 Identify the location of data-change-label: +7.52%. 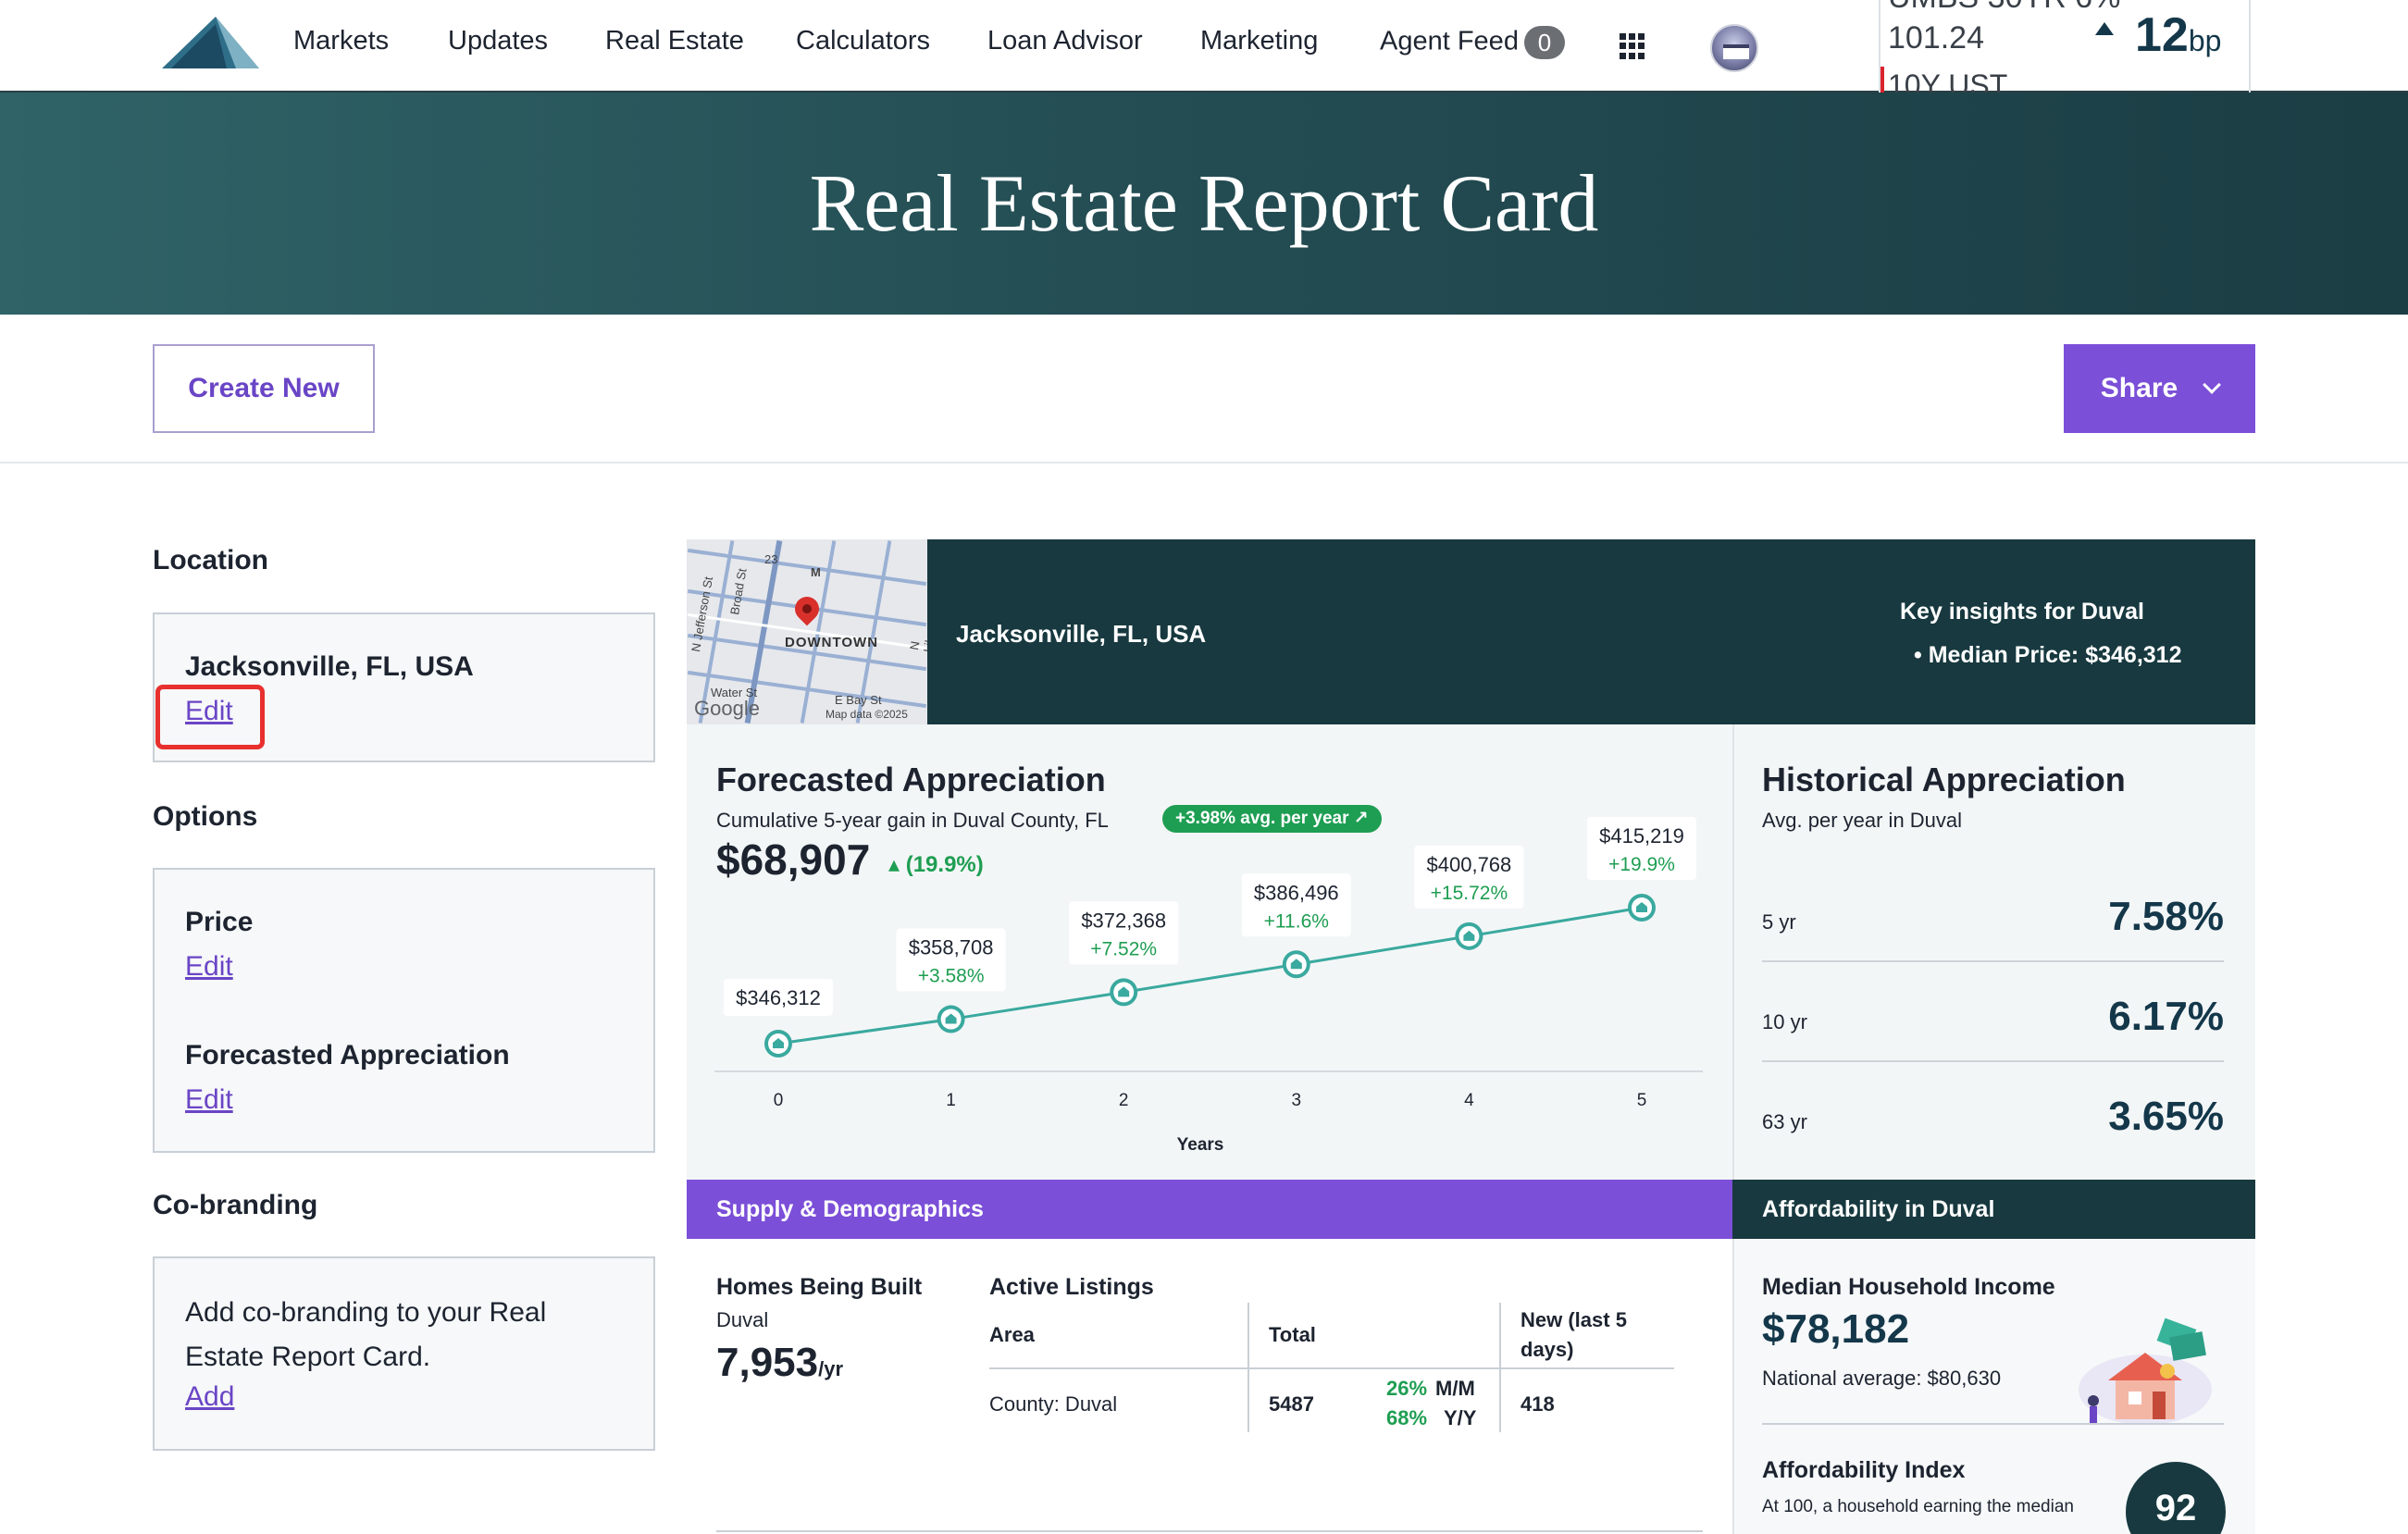
(1123, 949).